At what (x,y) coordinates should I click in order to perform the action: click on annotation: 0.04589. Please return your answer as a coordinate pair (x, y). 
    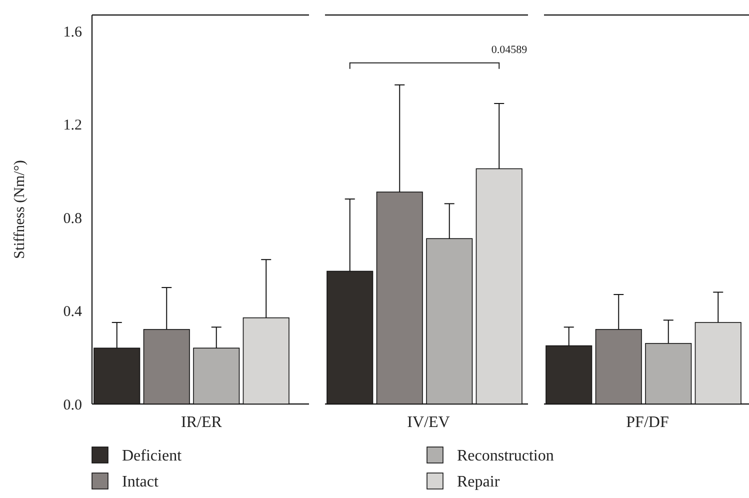
    Looking at the image, I should click on (509, 50).